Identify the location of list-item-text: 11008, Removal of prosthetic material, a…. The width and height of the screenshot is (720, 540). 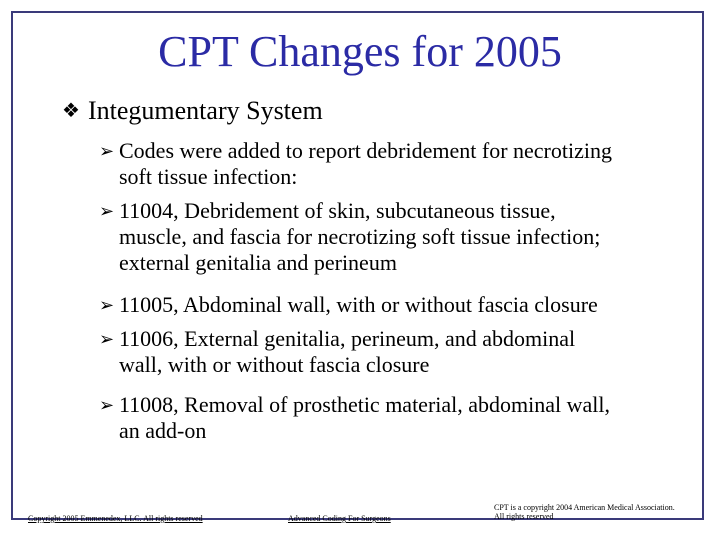
(365, 404).